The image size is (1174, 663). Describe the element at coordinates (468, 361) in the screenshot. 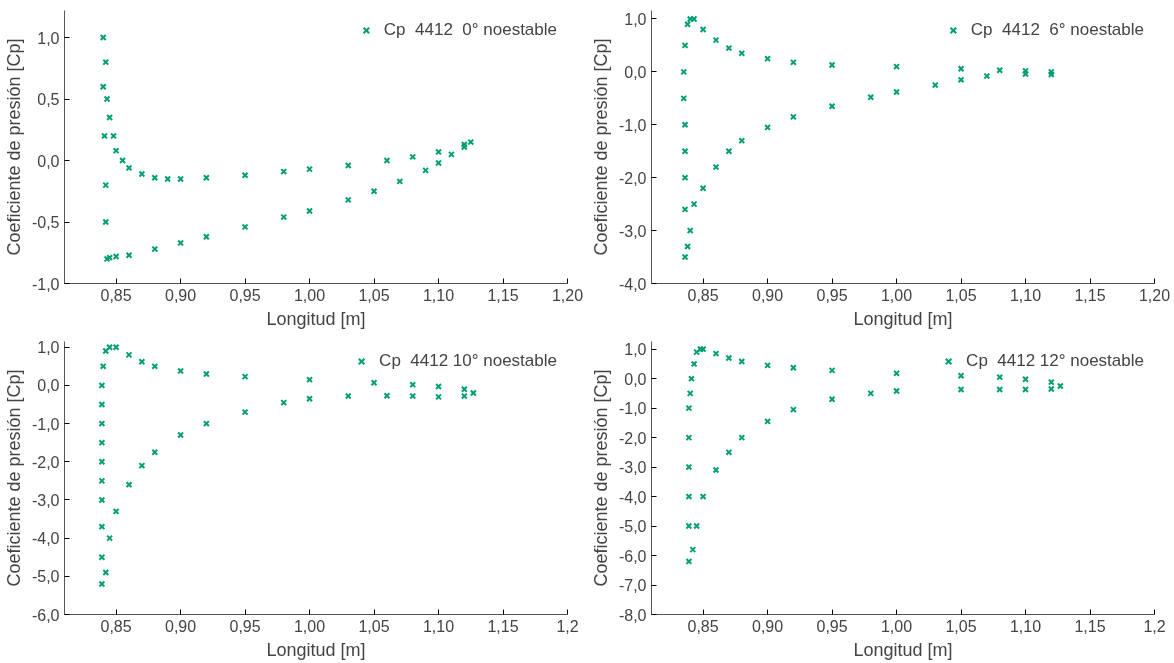

I see `legend-label: Cp 4412 10° noestable` at that location.